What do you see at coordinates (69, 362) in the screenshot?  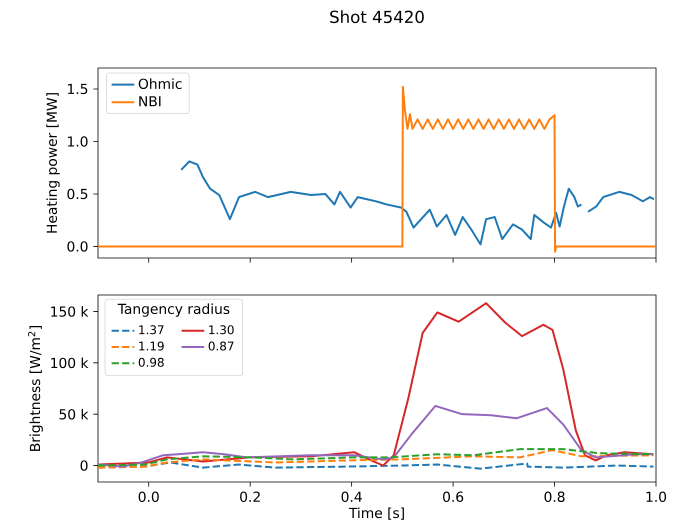 I see `y-tick-label: 100 k` at bounding box center [69, 362].